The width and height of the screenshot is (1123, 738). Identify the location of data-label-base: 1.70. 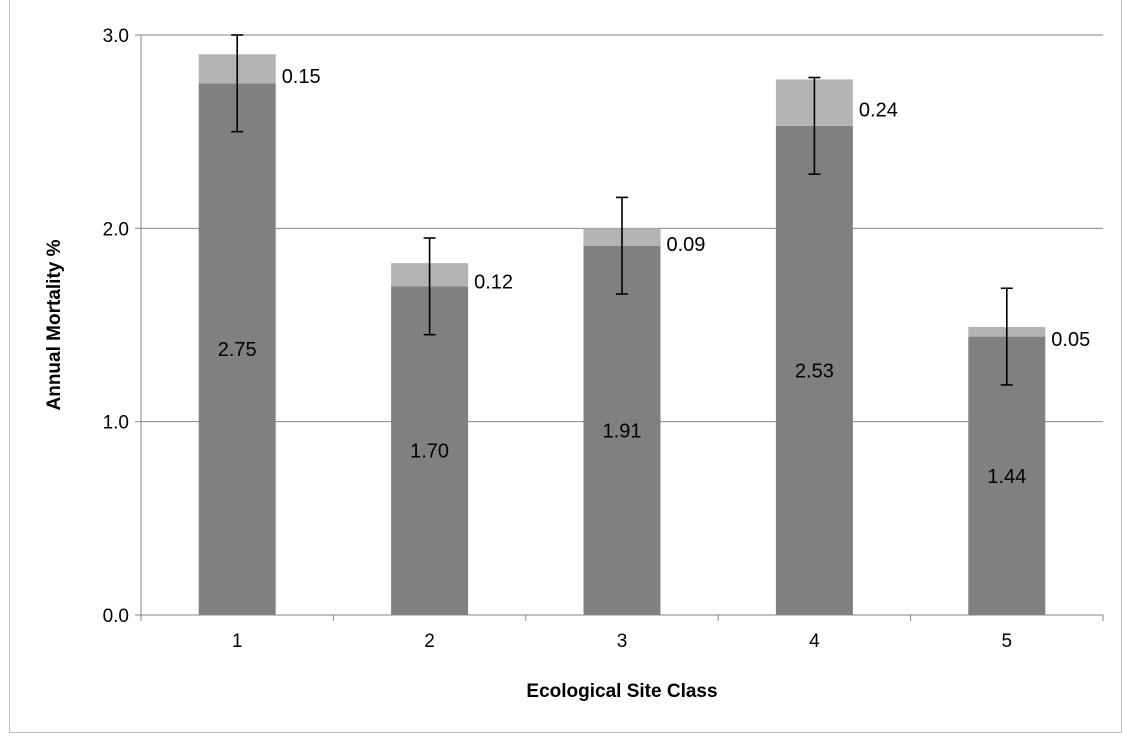
(429, 452).